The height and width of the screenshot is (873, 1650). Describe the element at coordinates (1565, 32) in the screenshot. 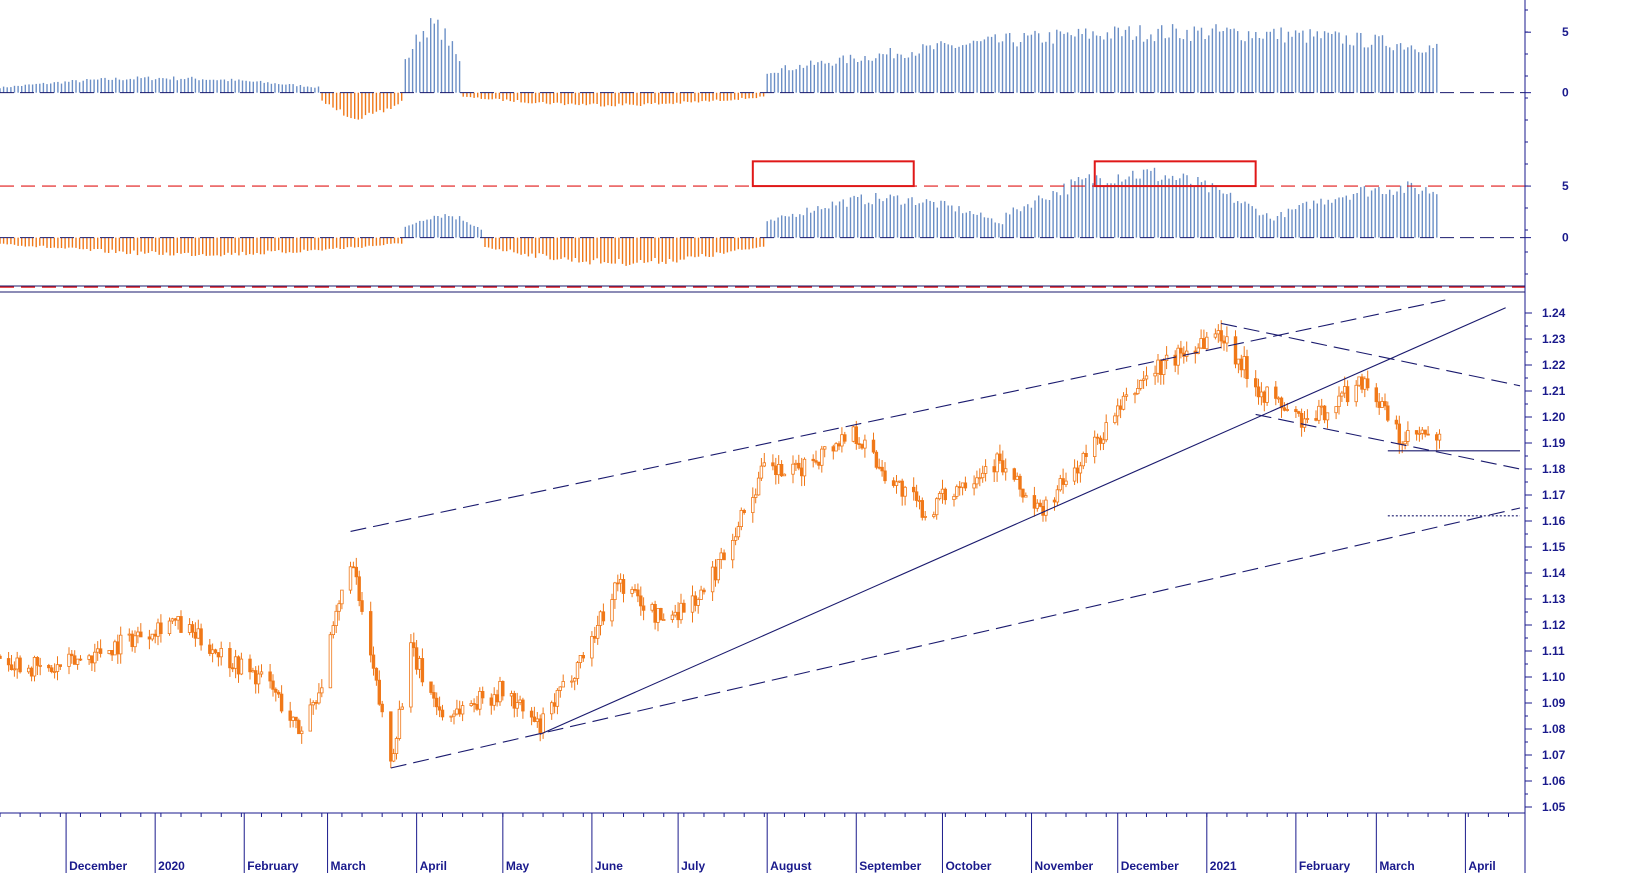

I see `top-axis-tick-label: 5` at that location.